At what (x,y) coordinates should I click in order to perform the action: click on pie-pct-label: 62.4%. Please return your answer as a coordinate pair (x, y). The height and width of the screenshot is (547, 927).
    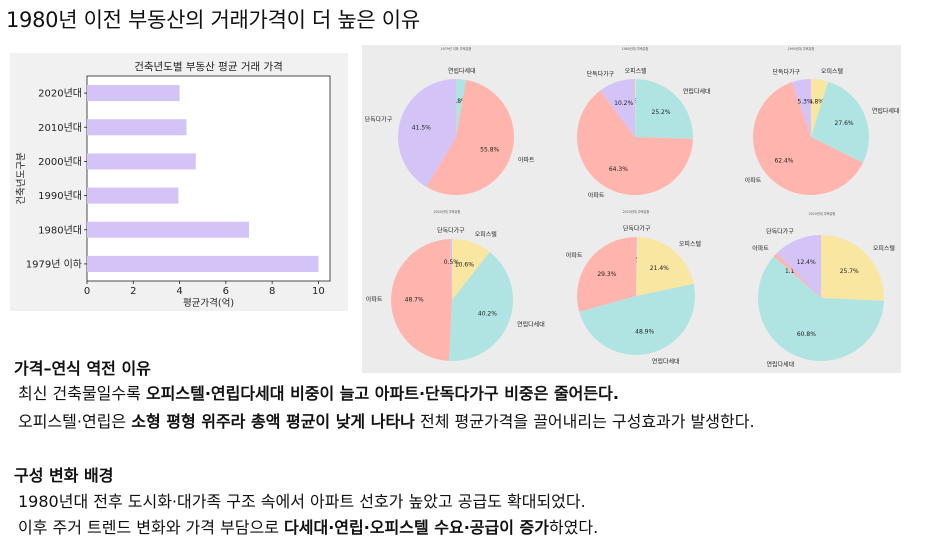
    Looking at the image, I should click on (783, 161).